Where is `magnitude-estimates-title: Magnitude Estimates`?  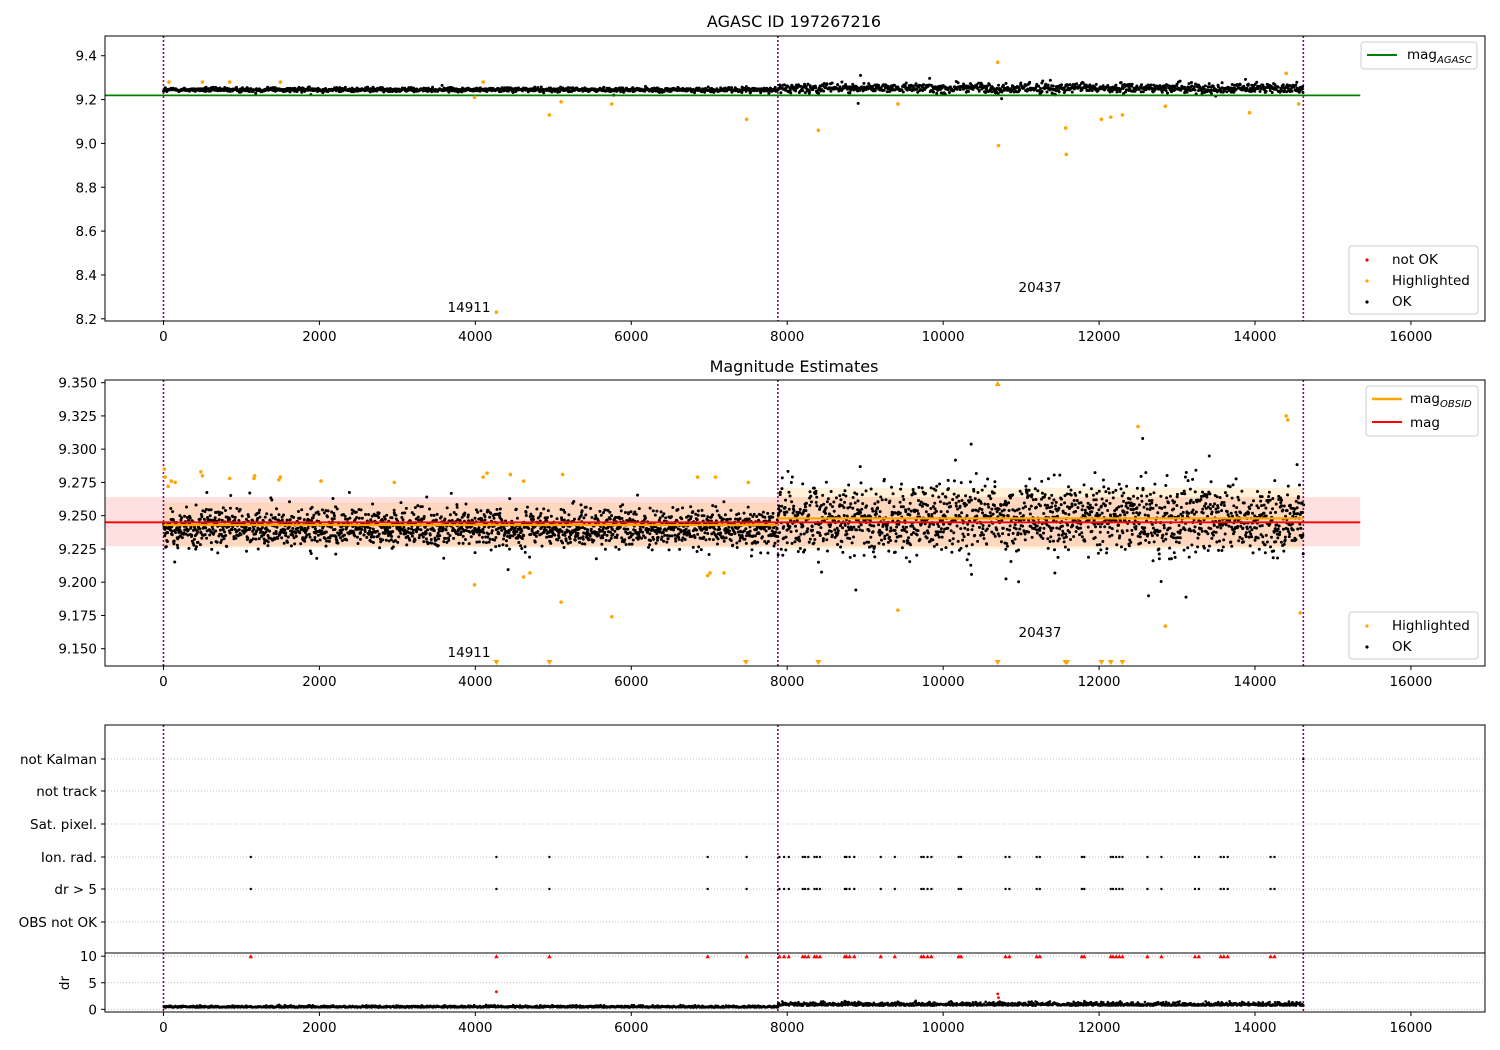 magnitude-estimates-title: Magnitude Estimates is located at coordinates (794, 366).